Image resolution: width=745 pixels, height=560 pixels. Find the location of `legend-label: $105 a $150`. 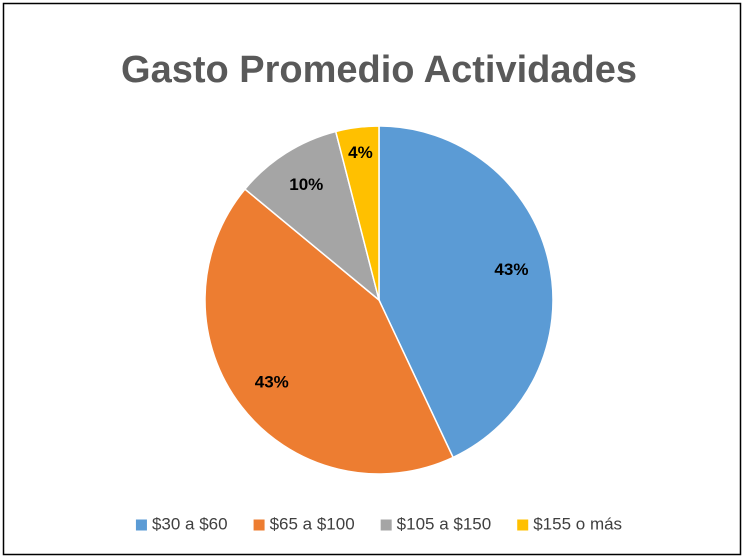

legend-label: $105 a $150 is located at coordinates (444, 523).